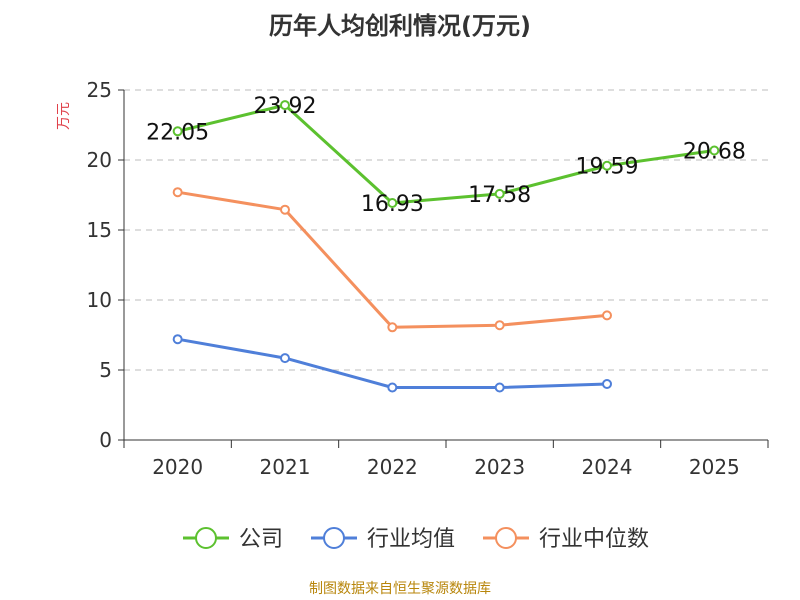 This screenshot has width=800, height=600. I want to click on x-tick-label: 2023, so click(499, 467).